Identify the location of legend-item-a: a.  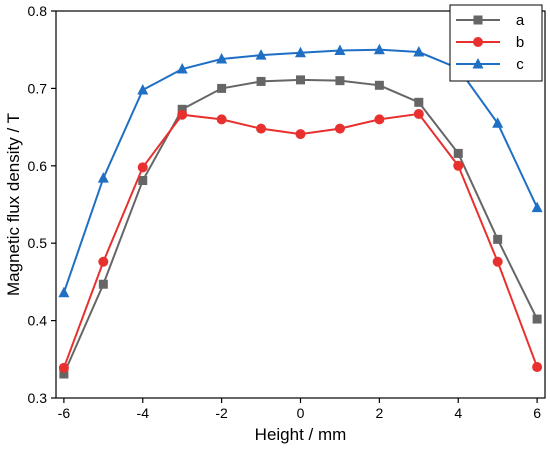
(490, 20).